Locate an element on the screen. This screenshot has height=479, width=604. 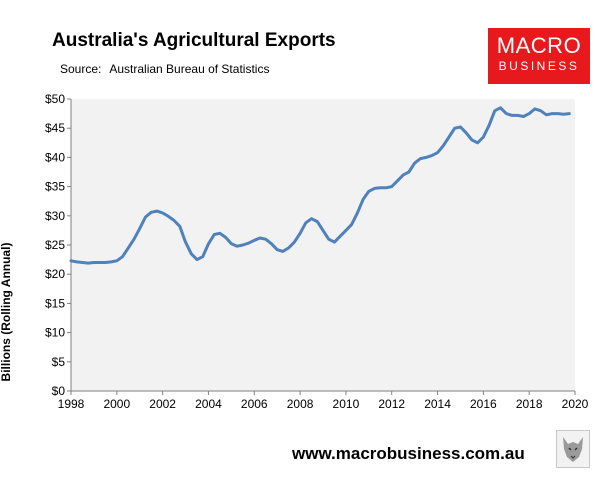
logo-line2: BUSINESS is located at coordinates (539, 66).